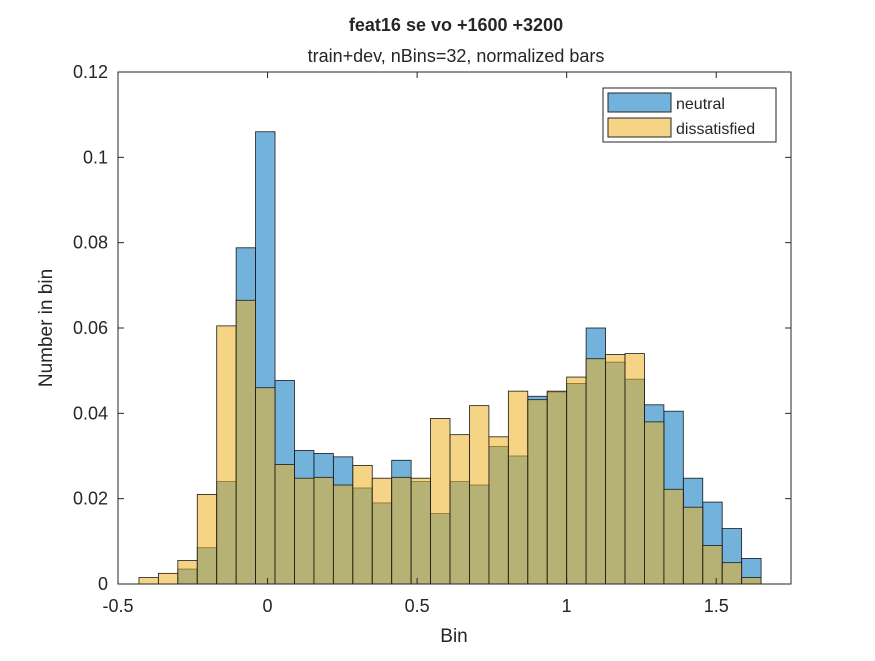 The width and height of the screenshot is (875, 661). Describe the element at coordinates (639, 127) in the screenshot. I see `legend-swatch-dissatisfied` at that location.